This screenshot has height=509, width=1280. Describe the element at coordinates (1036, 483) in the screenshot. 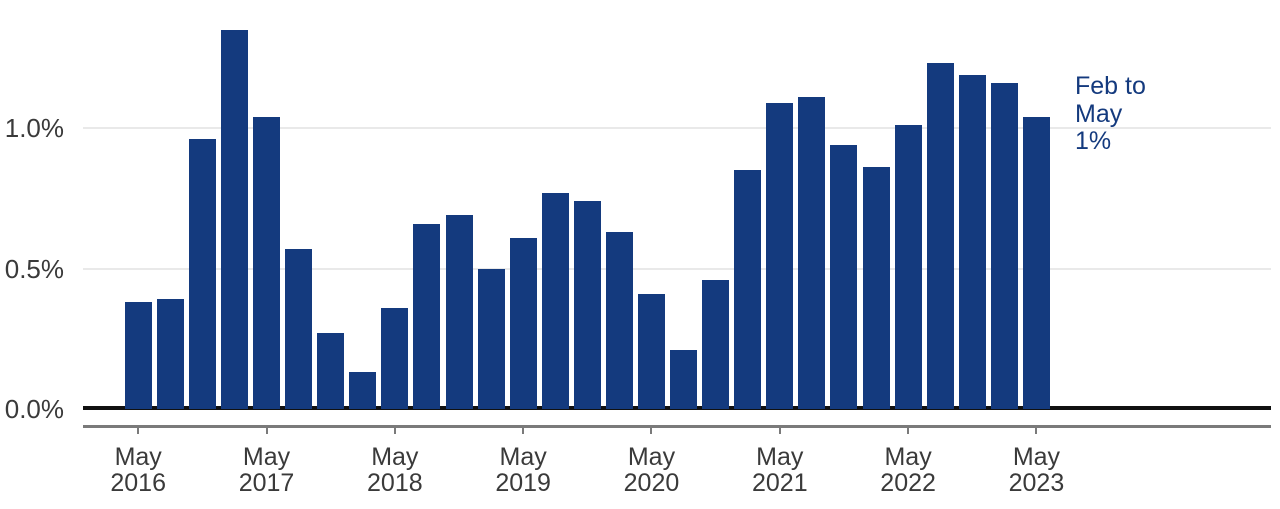

I see `x-tick-year: 2023` at that location.